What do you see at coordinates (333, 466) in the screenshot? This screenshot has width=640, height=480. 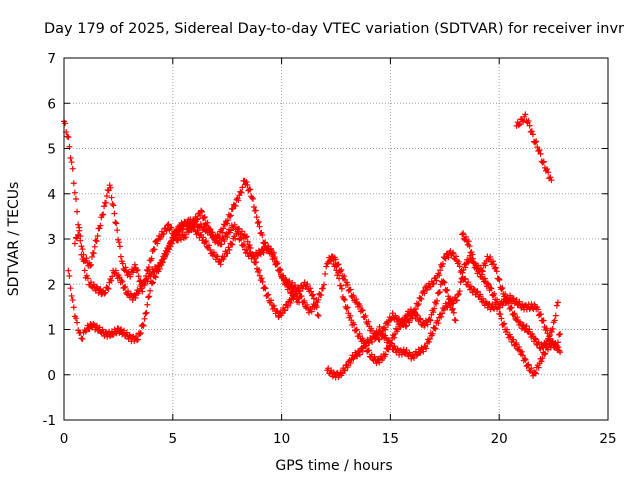 I see `x-axis-label: GPS time / hours` at bounding box center [333, 466].